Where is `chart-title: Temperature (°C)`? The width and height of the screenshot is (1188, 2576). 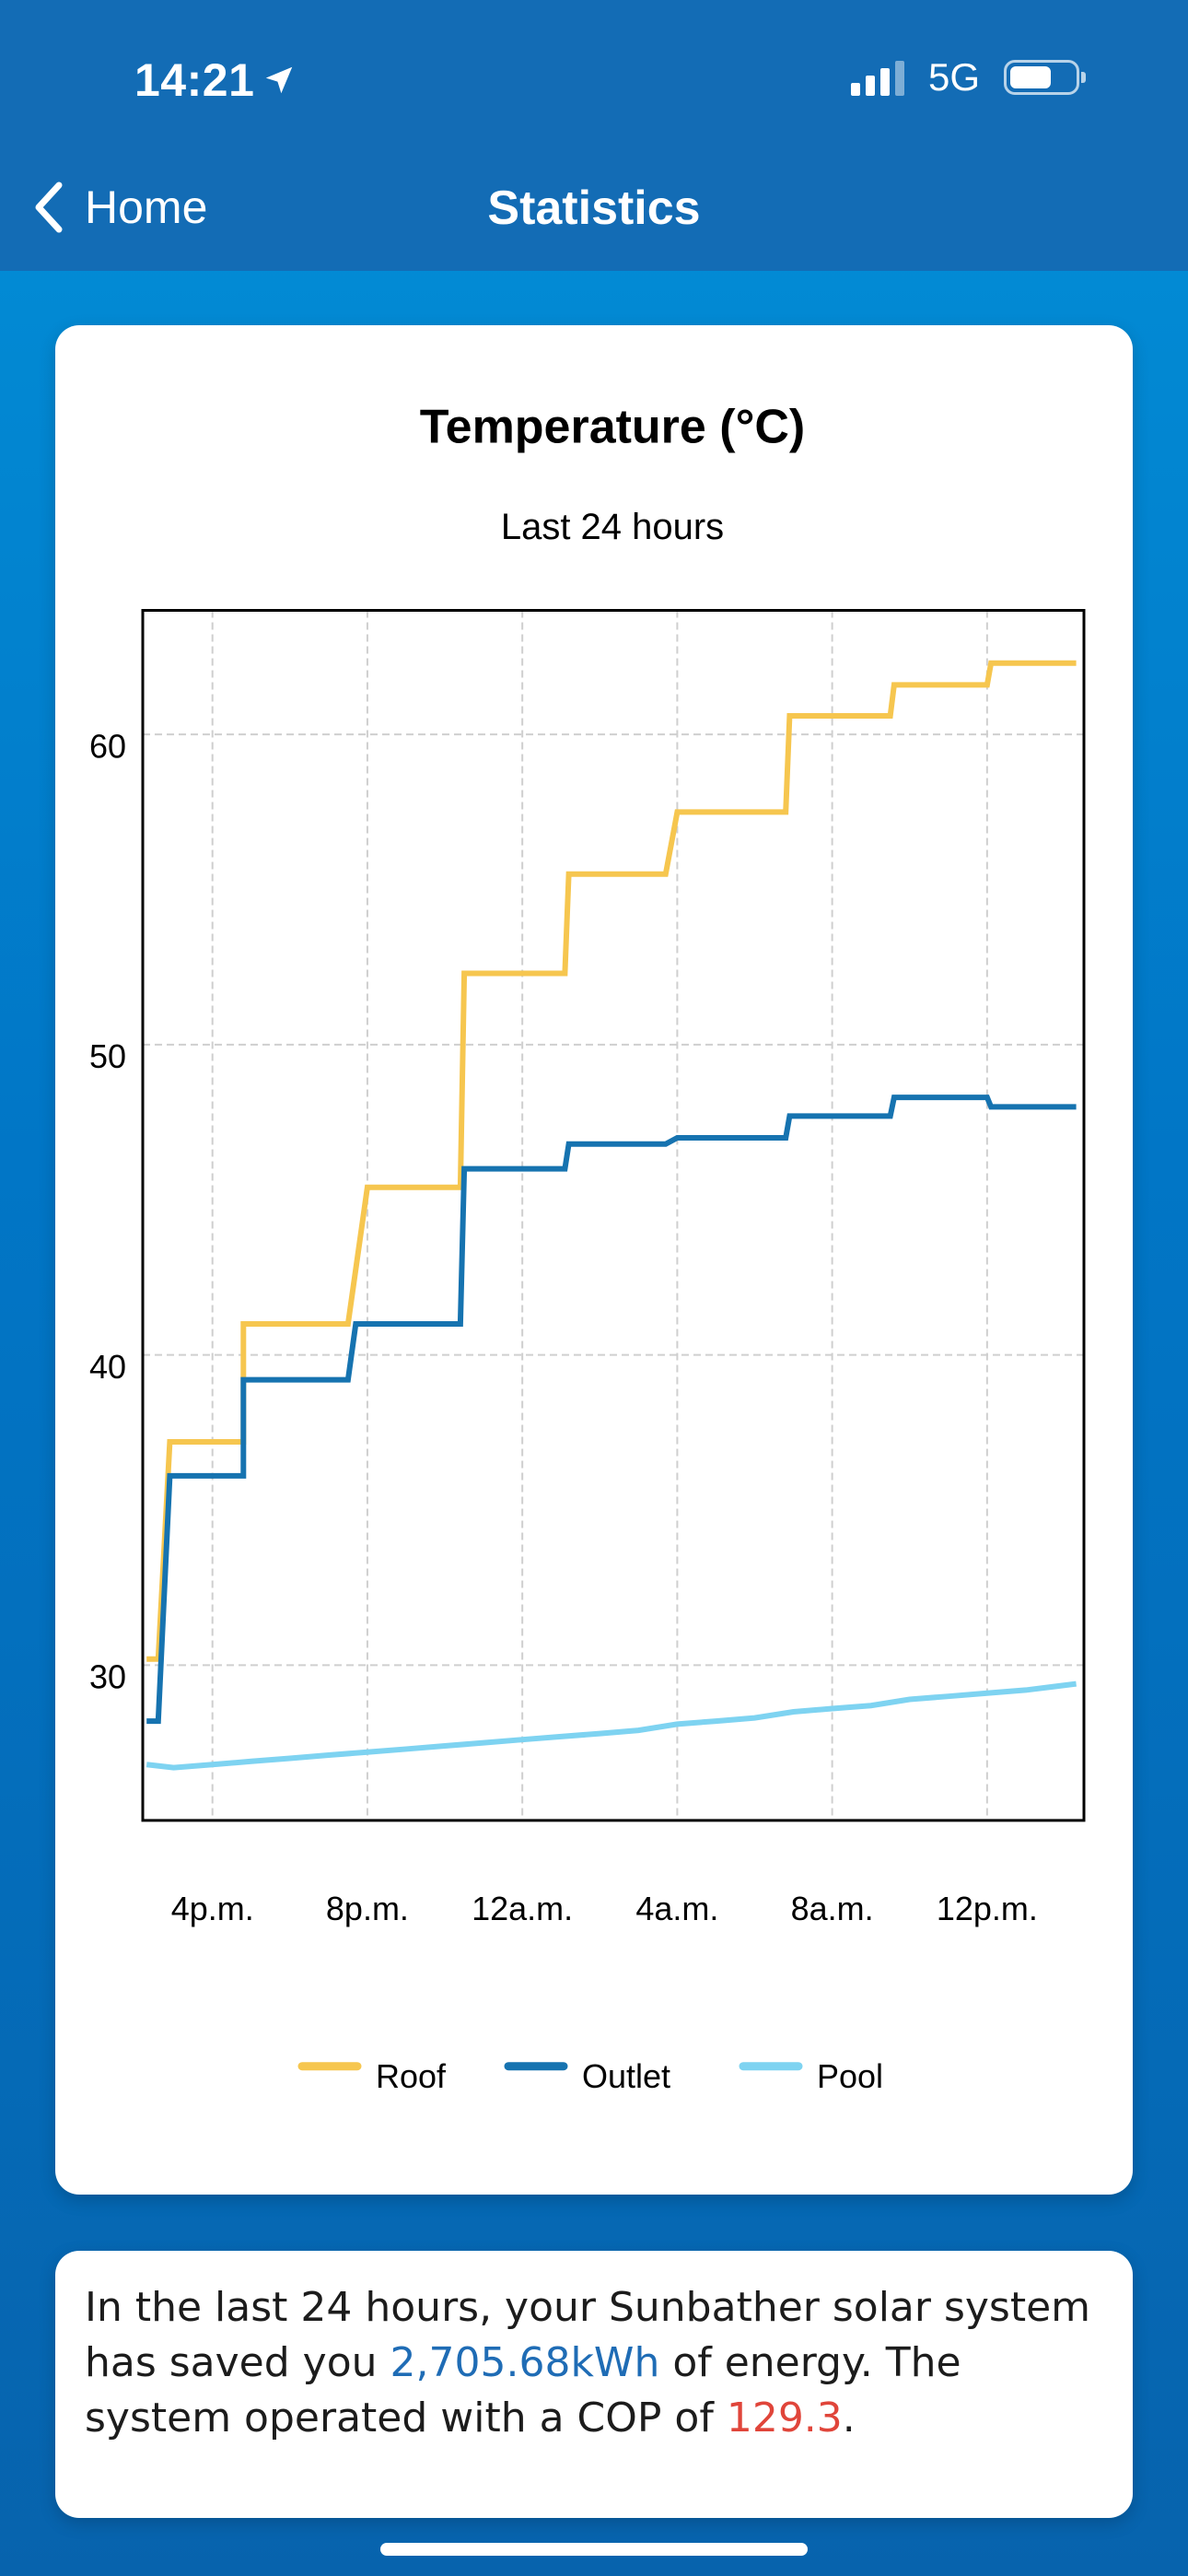
chart-title: Temperature (°C) is located at coordinates (612, 427).